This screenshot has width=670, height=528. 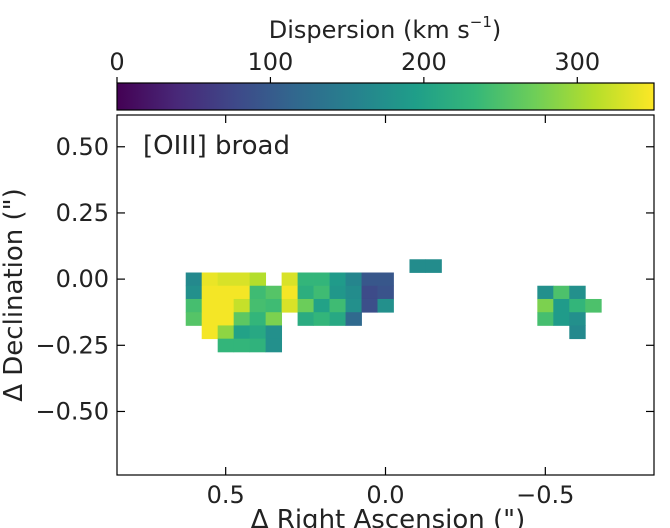 I want to click on colorbar-label: Dispersion (km s−1), so click(x=385, y=28).